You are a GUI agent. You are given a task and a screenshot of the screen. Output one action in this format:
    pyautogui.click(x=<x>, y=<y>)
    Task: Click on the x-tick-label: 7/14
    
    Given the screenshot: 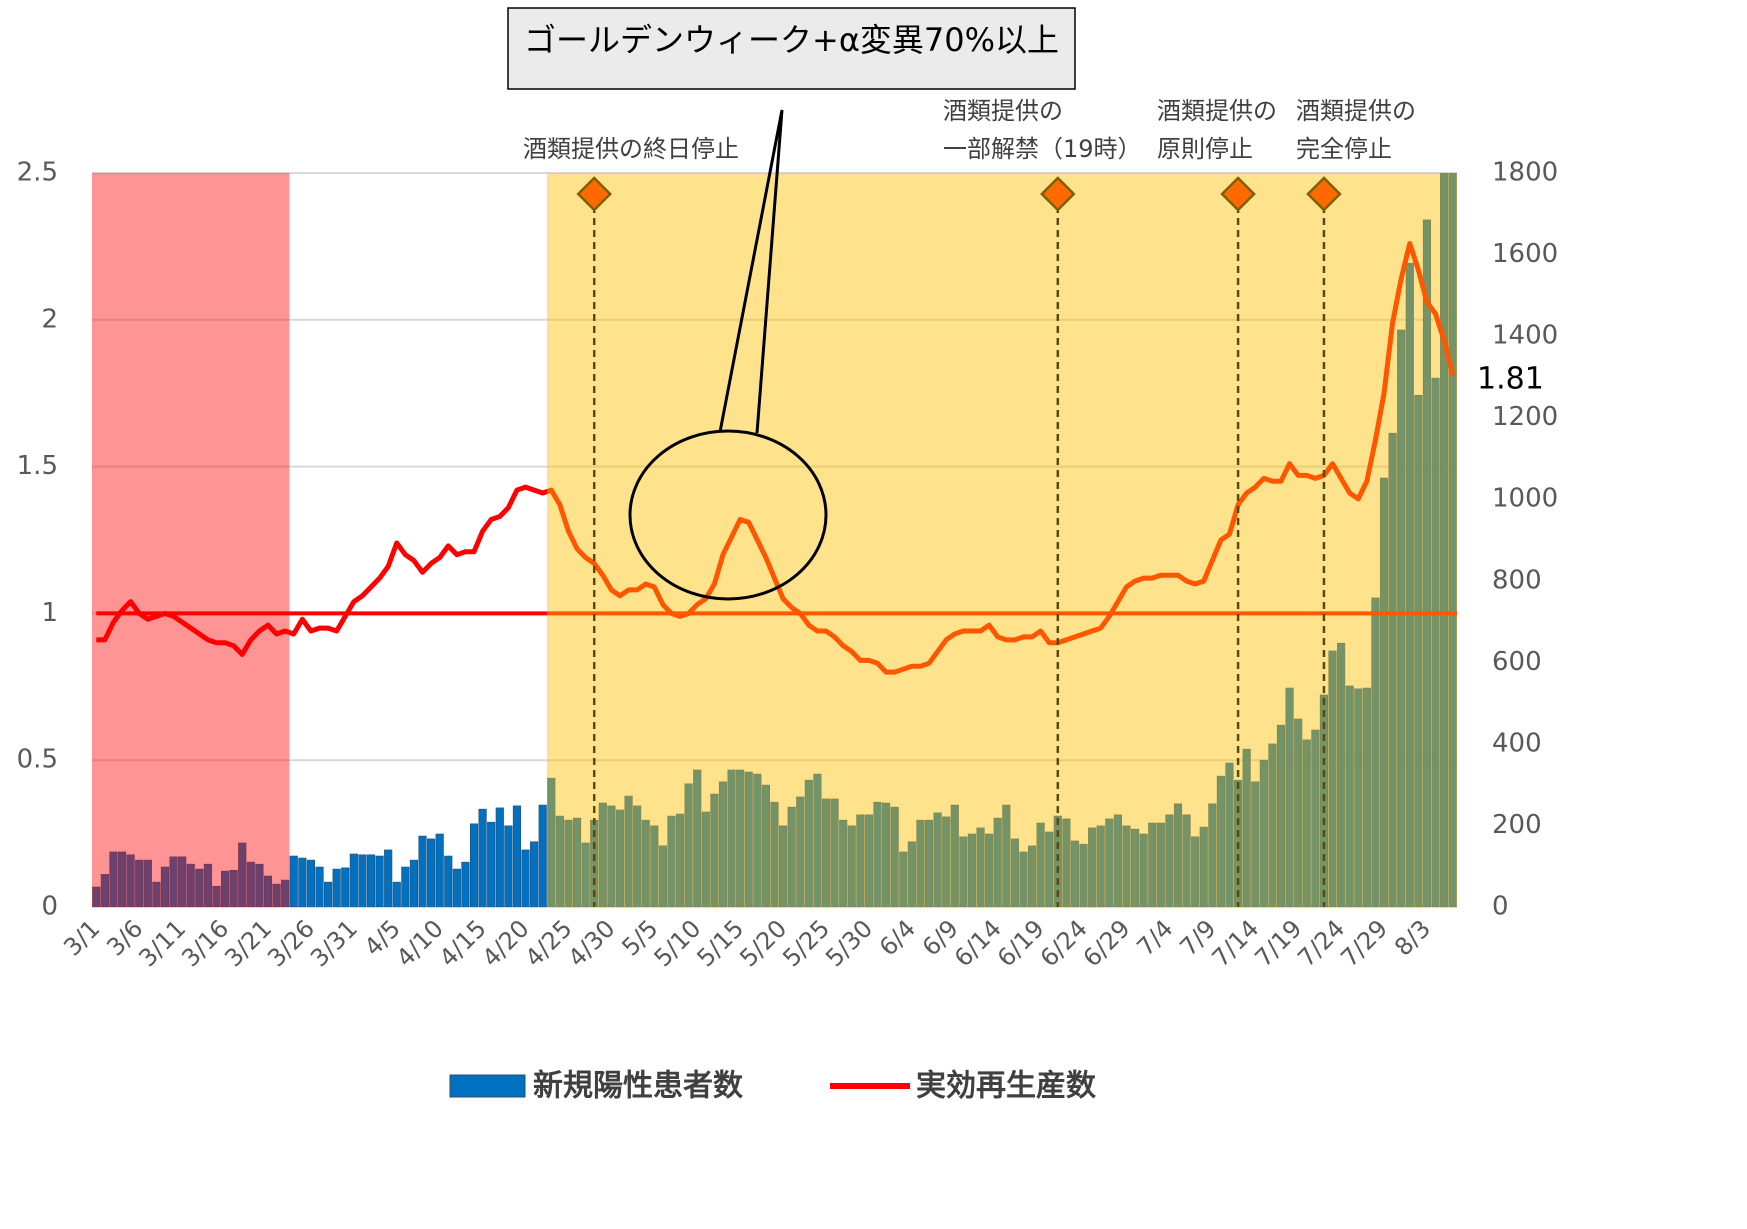 What is the action you would take?
    pyautogui.click(x=1236, y=943)
    